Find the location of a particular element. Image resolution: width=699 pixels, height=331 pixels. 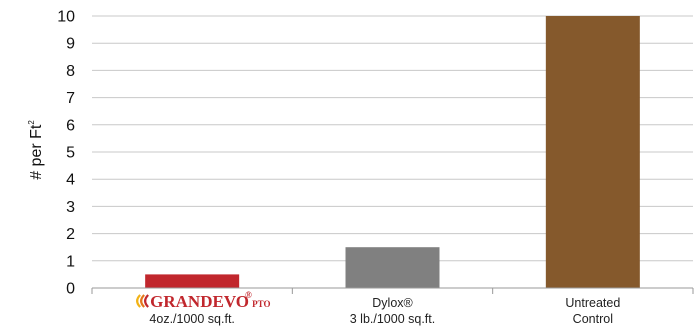

x-tick-label: Untreated is located at coordinates (592, 303).